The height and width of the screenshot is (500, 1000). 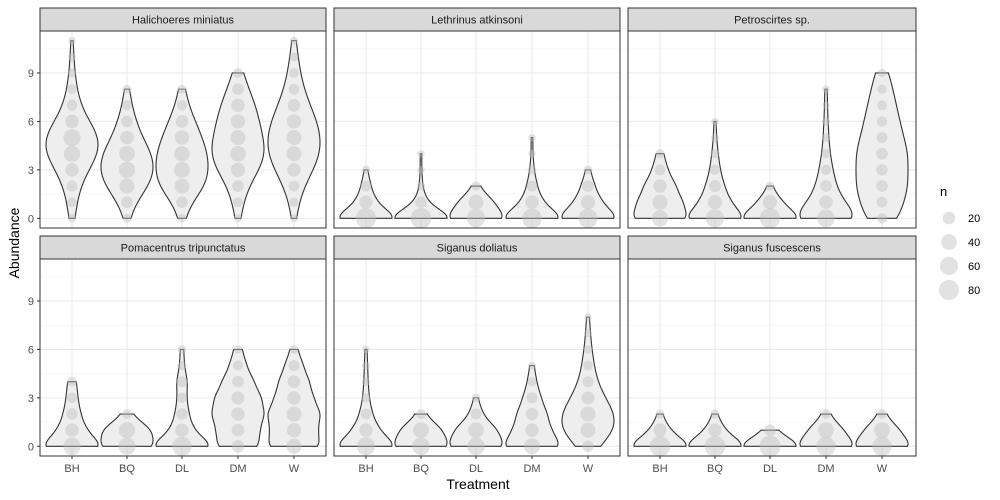 What do you see at coordinates (772, 357) in the screenshot?
I see `panel-border` at bounding box center [772, 357].